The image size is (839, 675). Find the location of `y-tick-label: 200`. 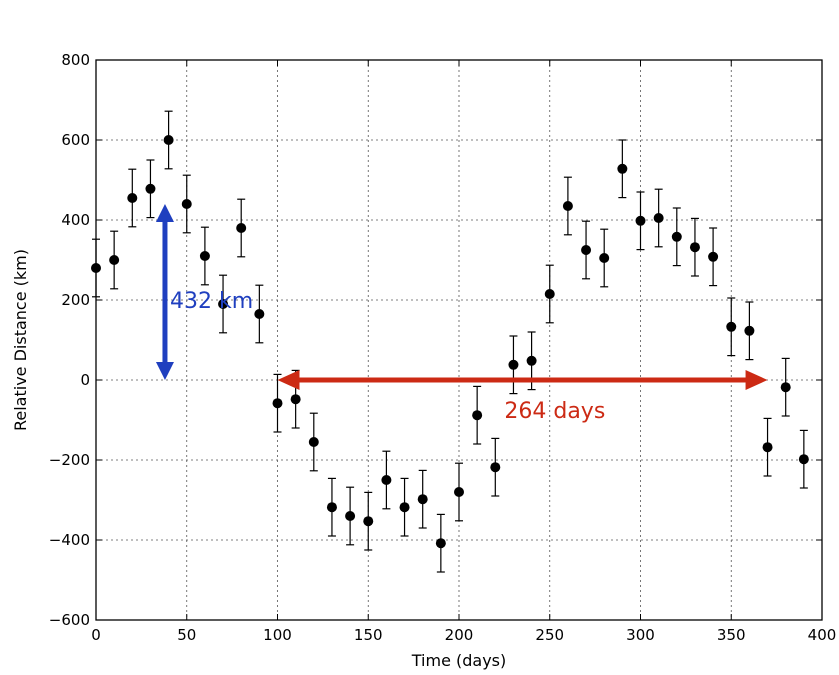

y-tick-label: 200 is located at coordinates (75, 300).